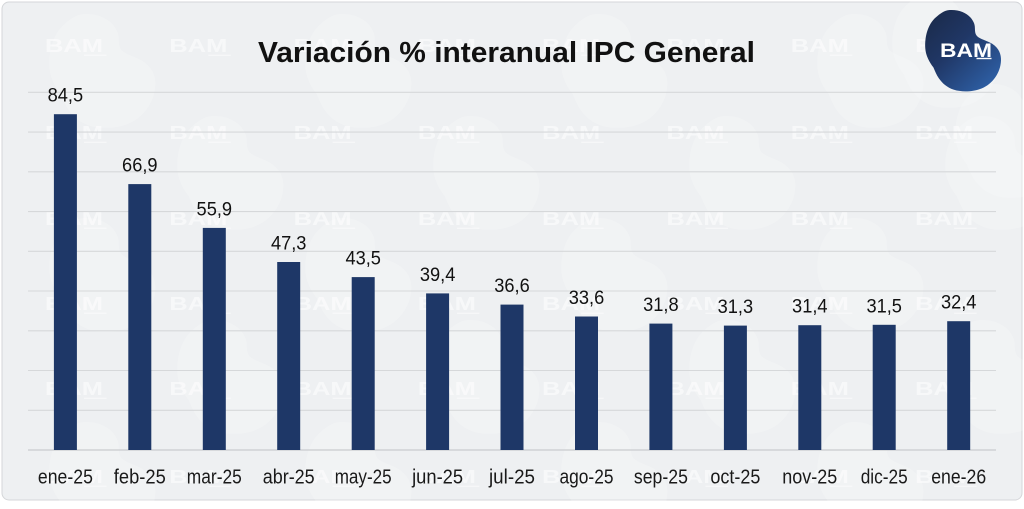  Describe the element at coordinates (661, 305) in the screenshot. I see `svg-text: 31,8` at that location.